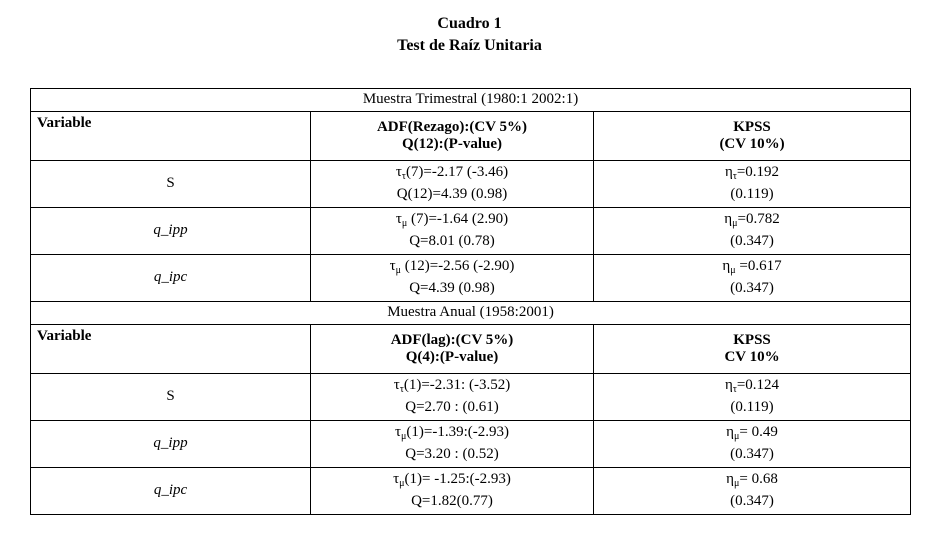 This screenshot has width=939, height=547. Describe the element at coordinates (752, 143) in the screenshot. I see `kpss-header-line2: (CV 10%)` at that location.